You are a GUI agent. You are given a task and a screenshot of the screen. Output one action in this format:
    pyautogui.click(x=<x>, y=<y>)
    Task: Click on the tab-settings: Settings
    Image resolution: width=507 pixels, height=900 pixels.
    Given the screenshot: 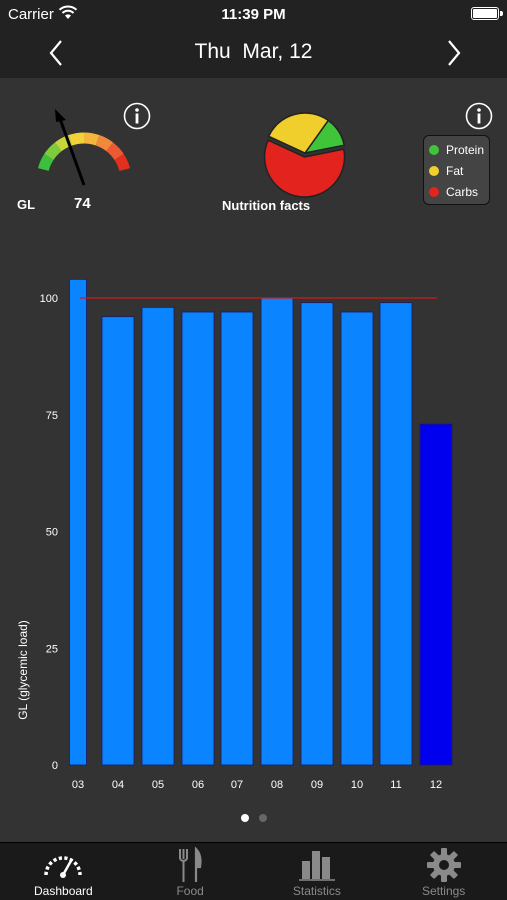 What is the action you would take?
    pyautogui.click(x=443, y=871)
    